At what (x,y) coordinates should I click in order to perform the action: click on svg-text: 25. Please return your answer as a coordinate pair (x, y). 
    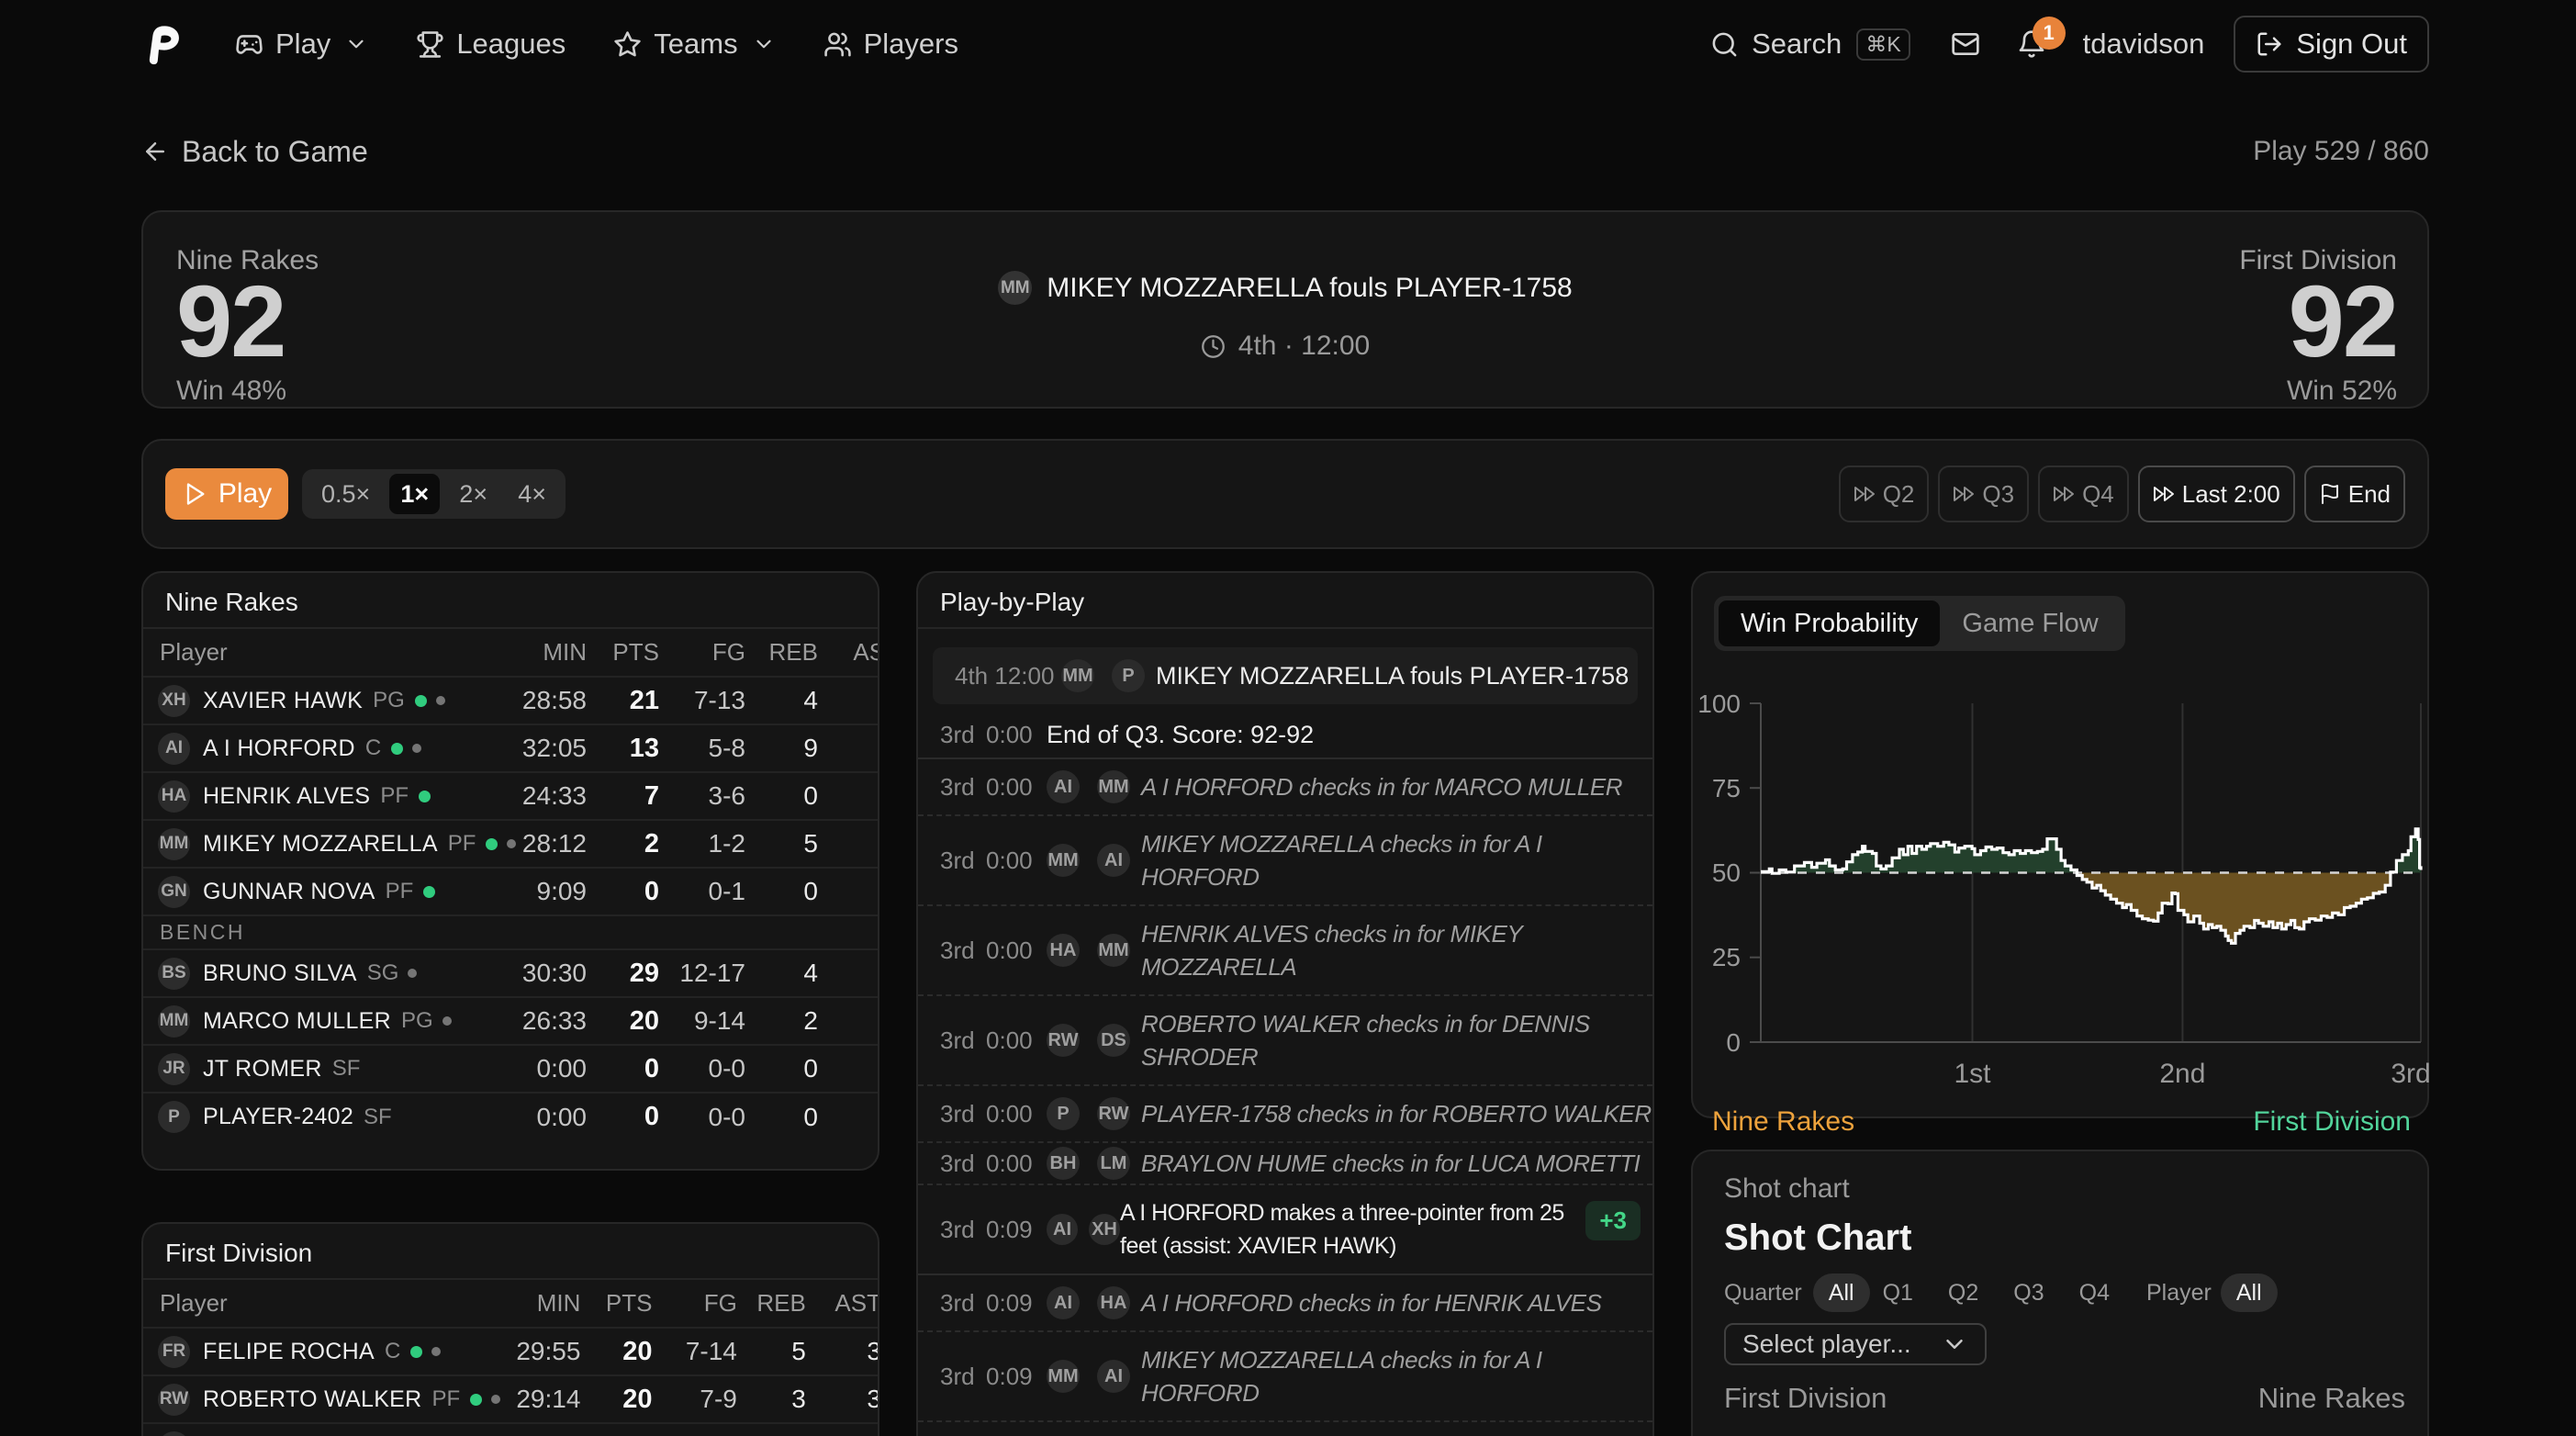
    Looking at the image, I should click on (1726, 957).